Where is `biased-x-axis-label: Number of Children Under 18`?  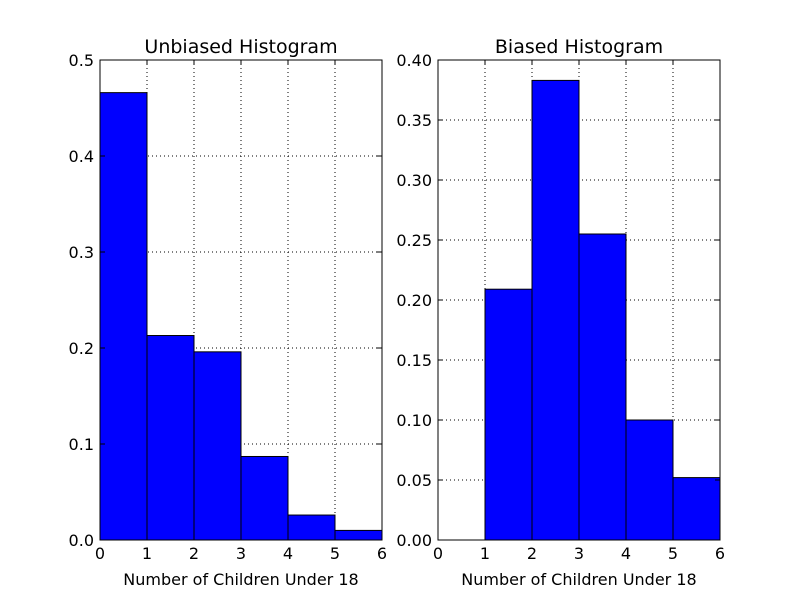
biased-x-axis-label: Number of Children Under 18 is located at coordinates (578, 579).